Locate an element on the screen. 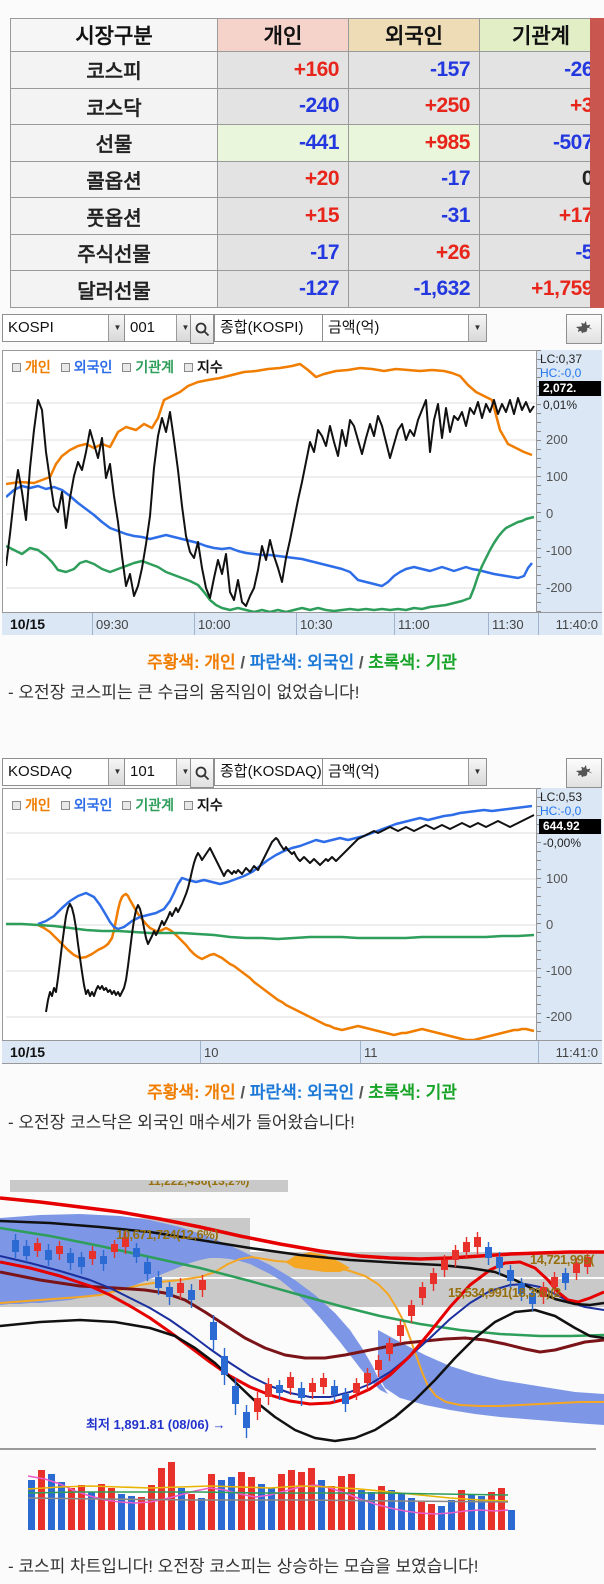 This screenshot has width=604, height=1584. row-label: 코스피 is located at coordinates (114, 70).